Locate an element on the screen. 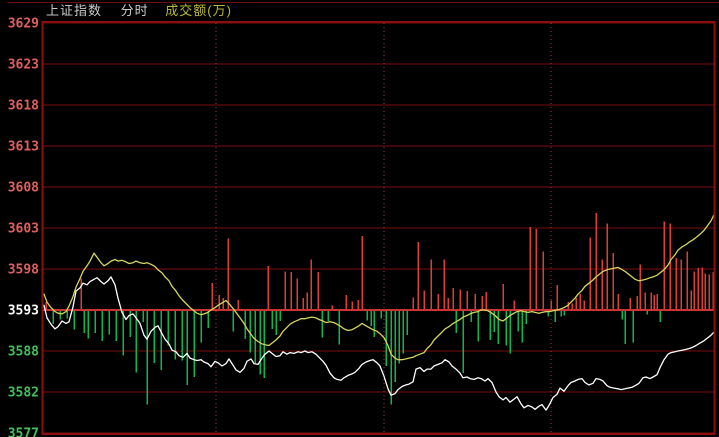  y-axis-label: 3618 is located at coordinates (23, 106).